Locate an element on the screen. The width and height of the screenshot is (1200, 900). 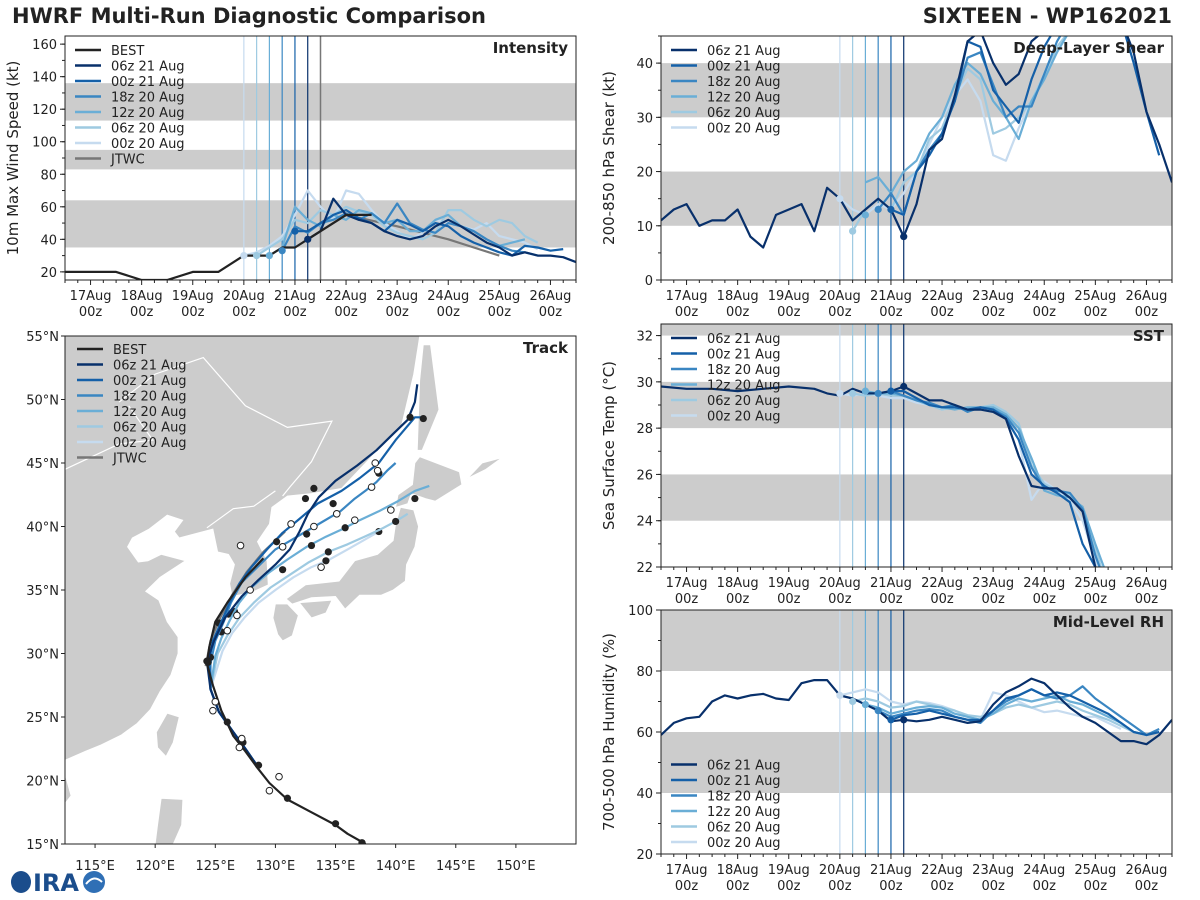
track-title: Track is located at coordinates (546, 348).